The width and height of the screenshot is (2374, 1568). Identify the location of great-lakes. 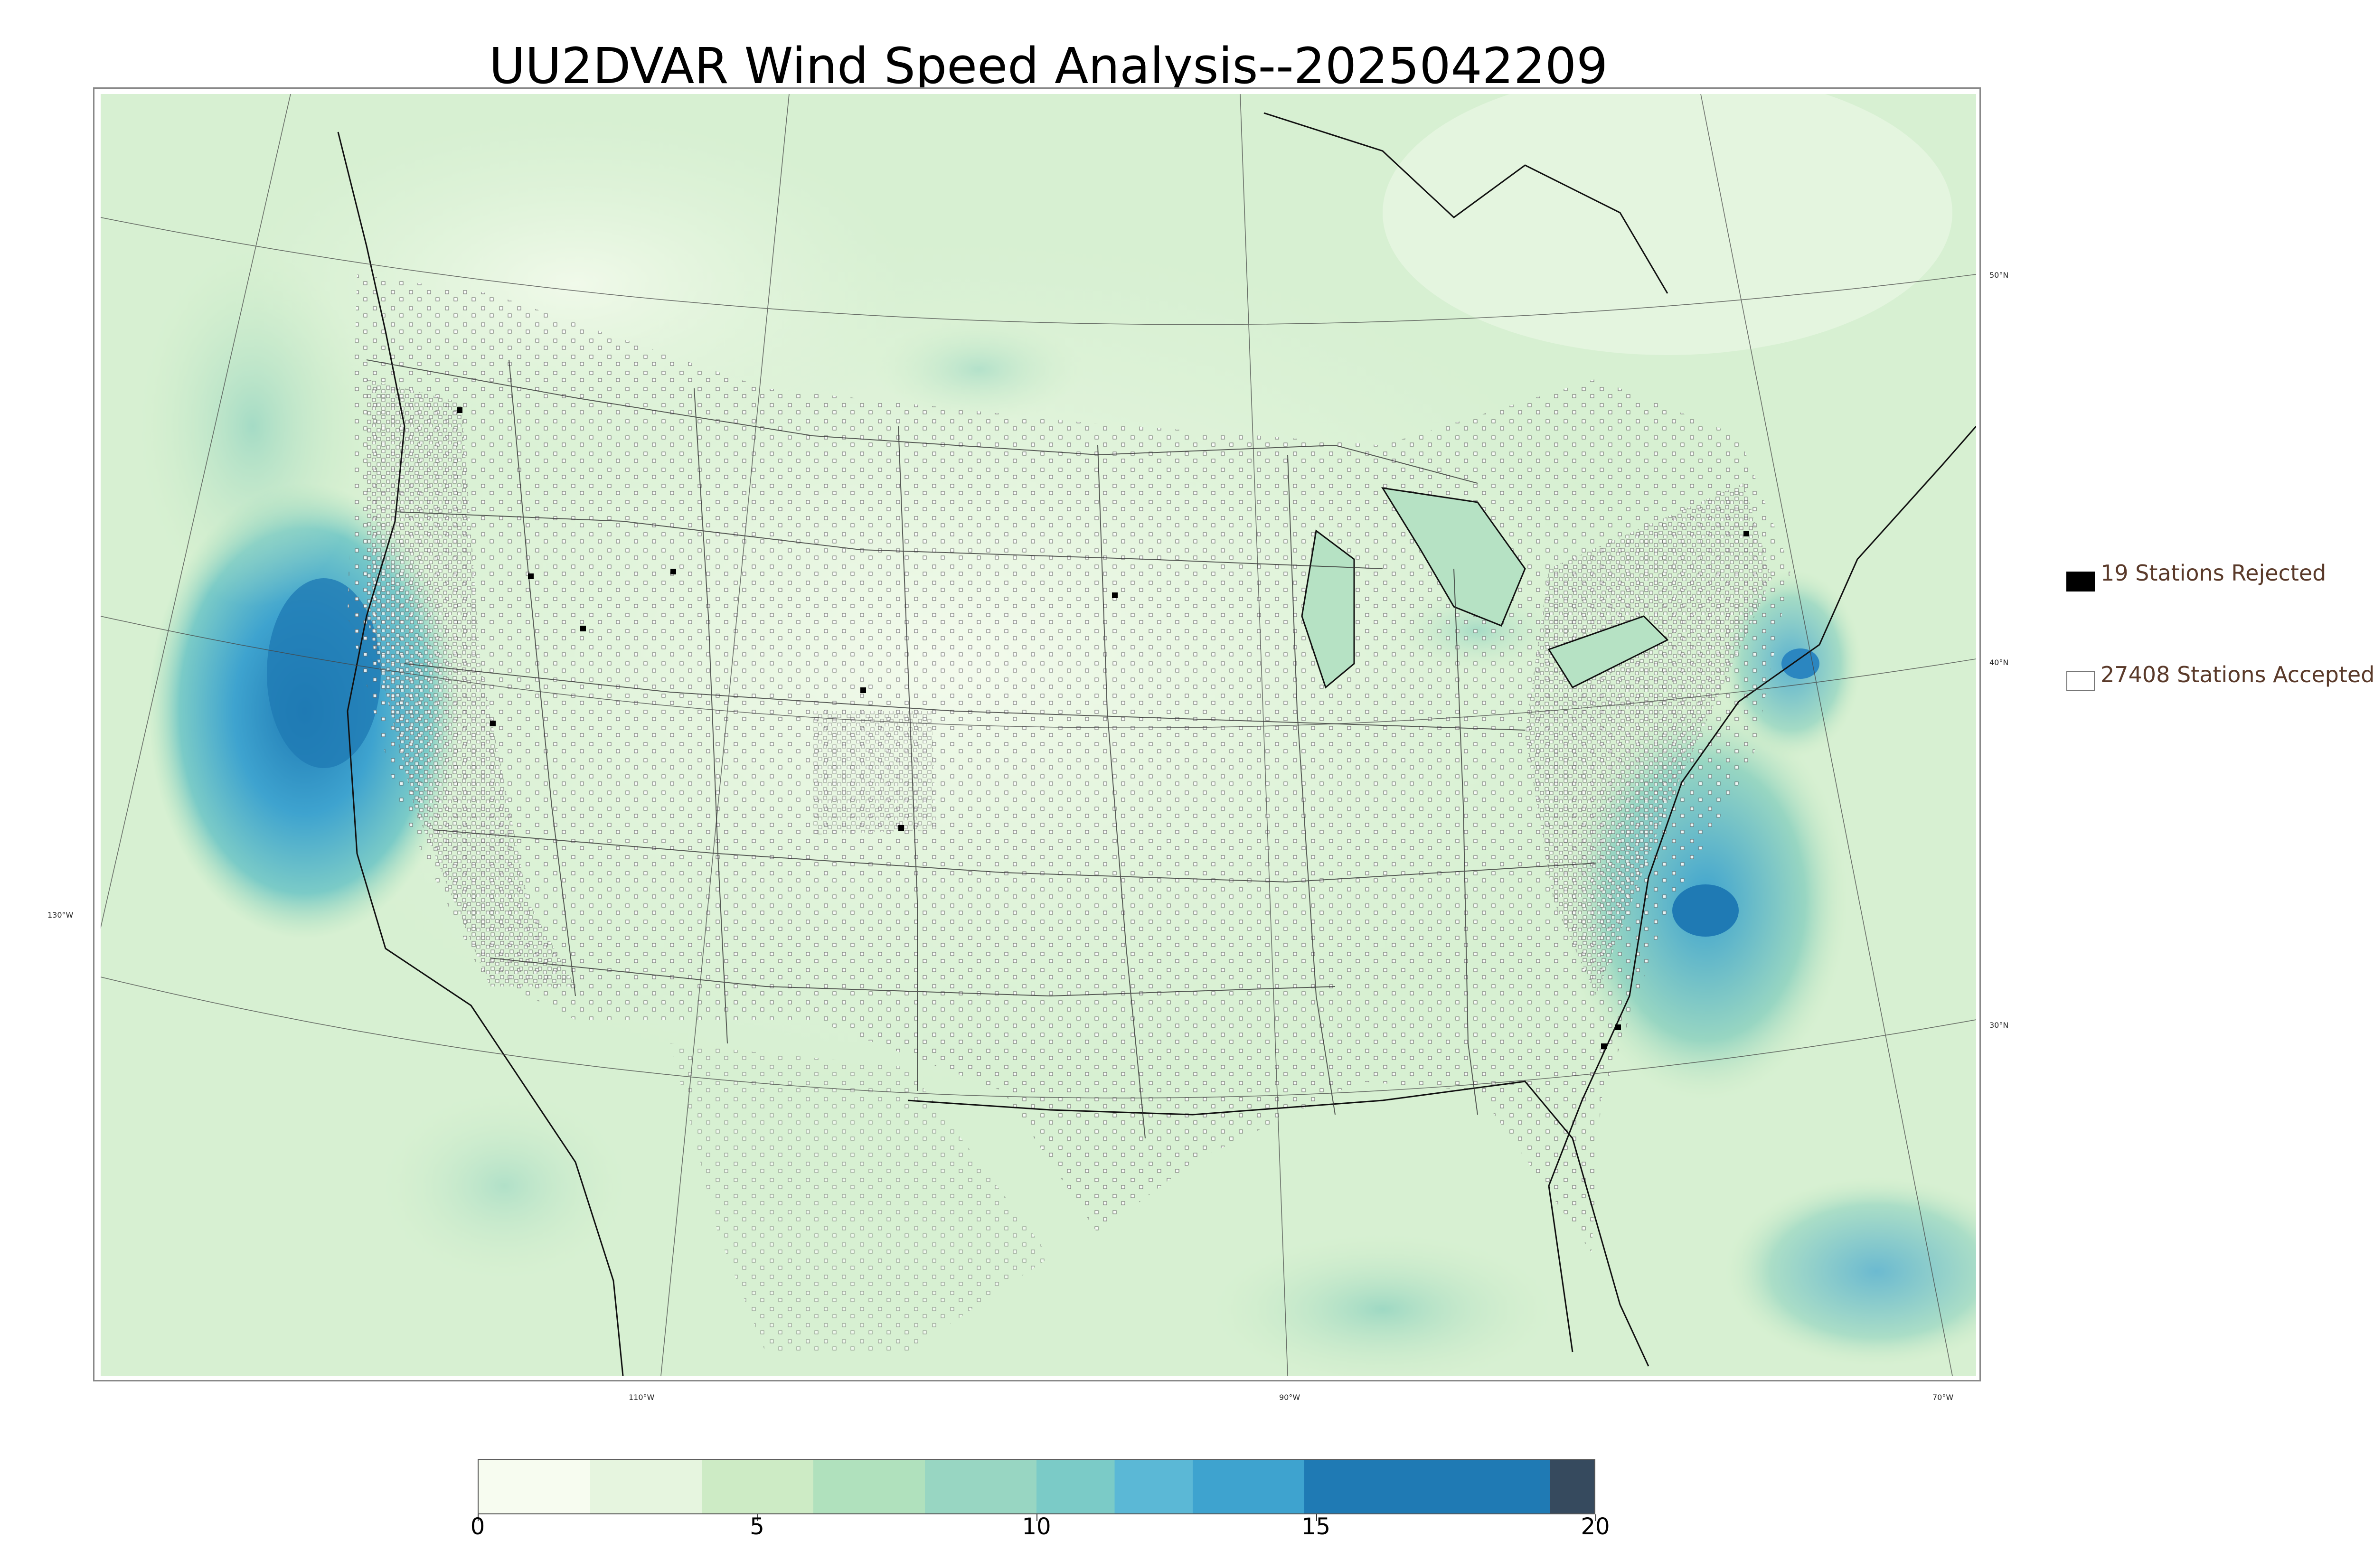
(1453, 557).